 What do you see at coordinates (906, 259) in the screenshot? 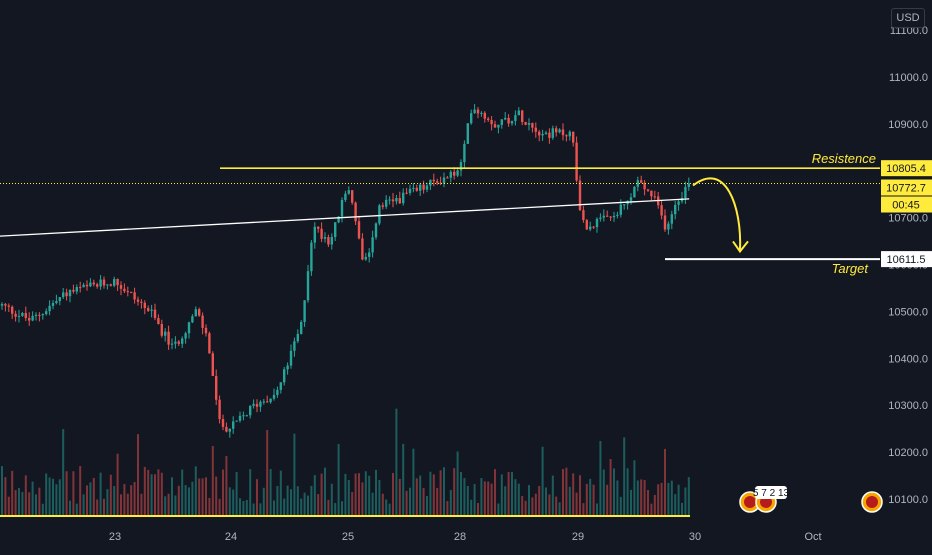
I see `target-price-tag-bg` at bounding box center [906, 259].